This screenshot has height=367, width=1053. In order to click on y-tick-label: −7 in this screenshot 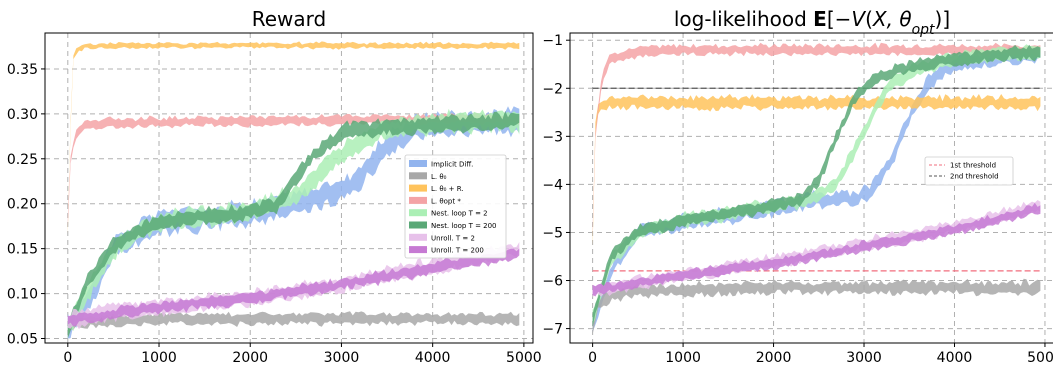, I will do `click(552, 330)`.